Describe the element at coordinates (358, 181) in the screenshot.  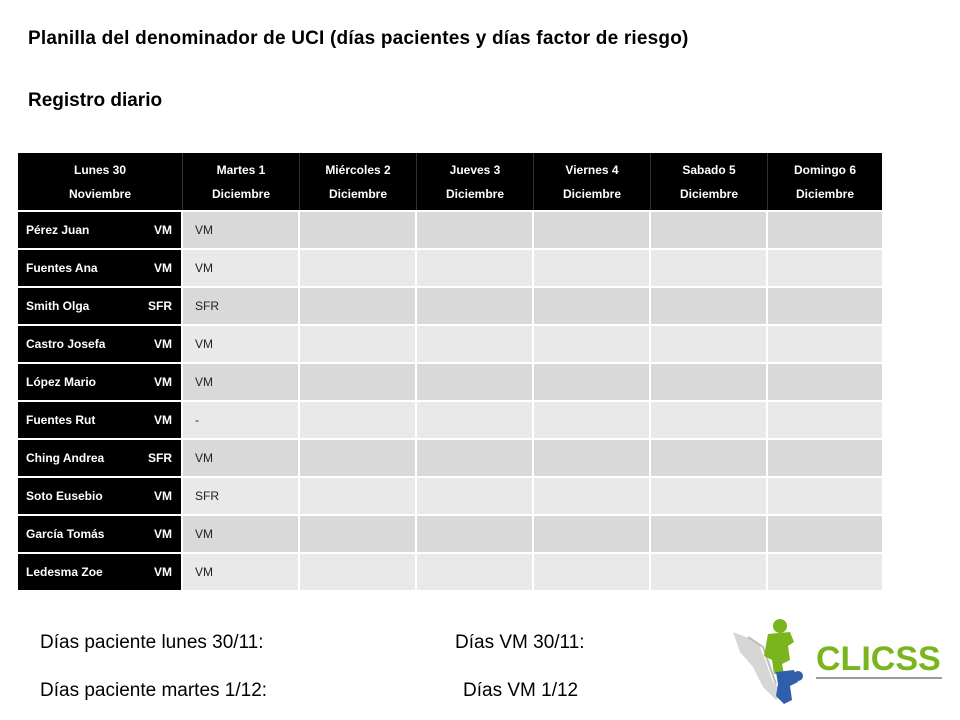
I see `column-header: Miércoles 2 Diciembre` at that location.